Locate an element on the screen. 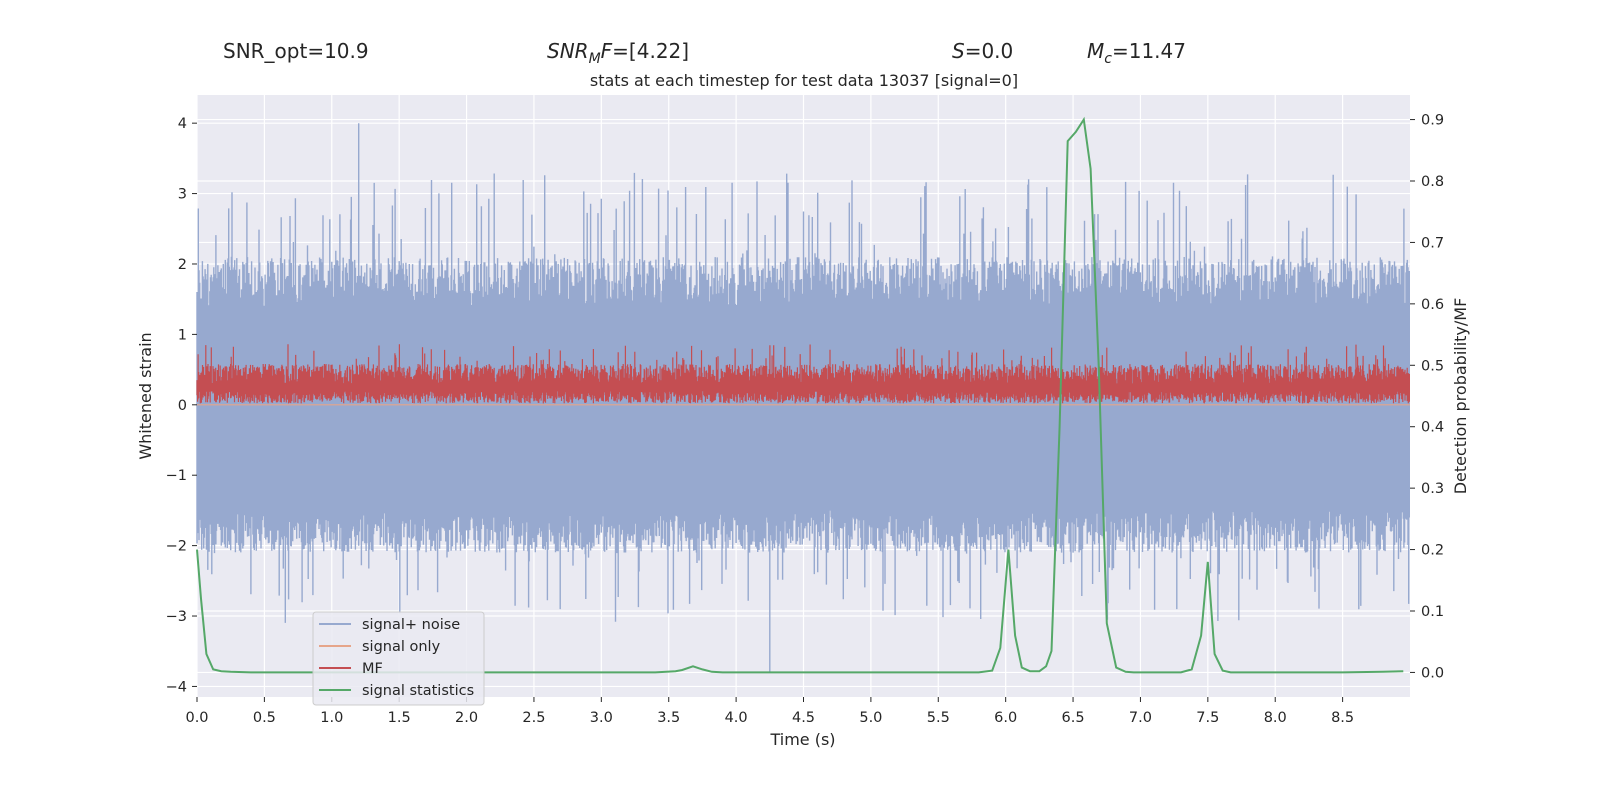  x-tick-label-6: 3.0 is located at coordinates (601, 718).